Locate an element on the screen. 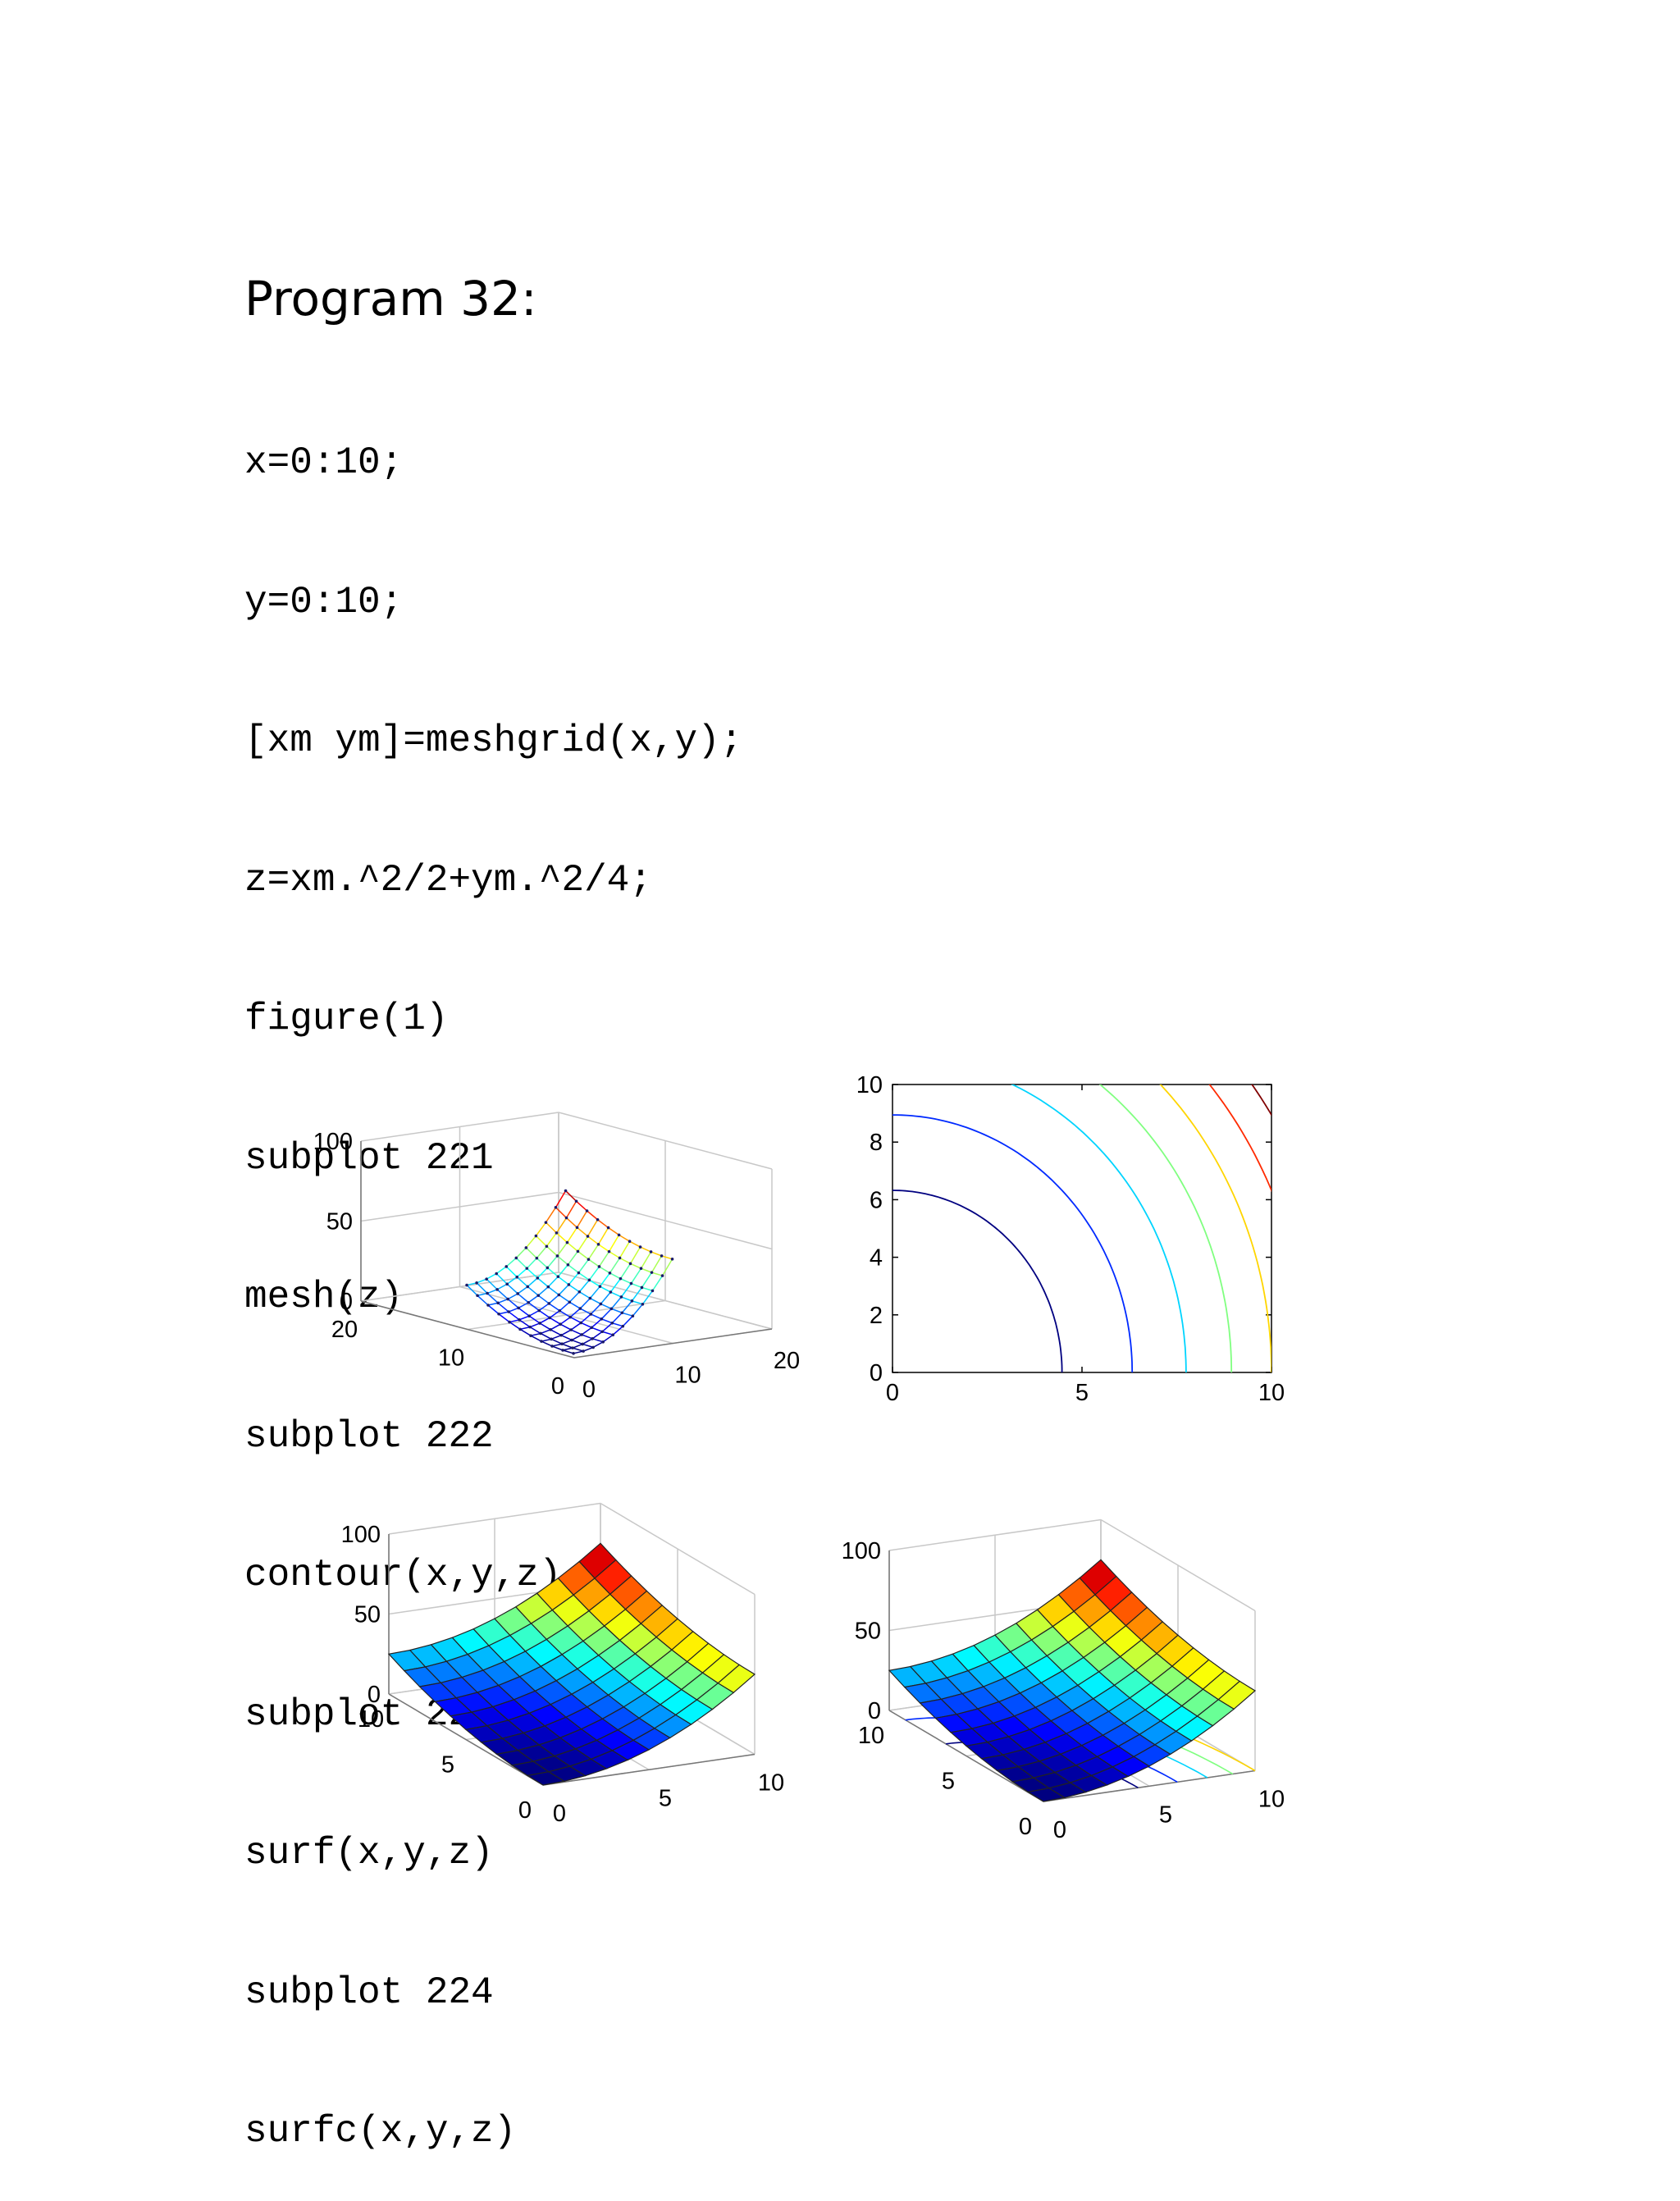  contour-line is located at coordinates (1099, 1228).